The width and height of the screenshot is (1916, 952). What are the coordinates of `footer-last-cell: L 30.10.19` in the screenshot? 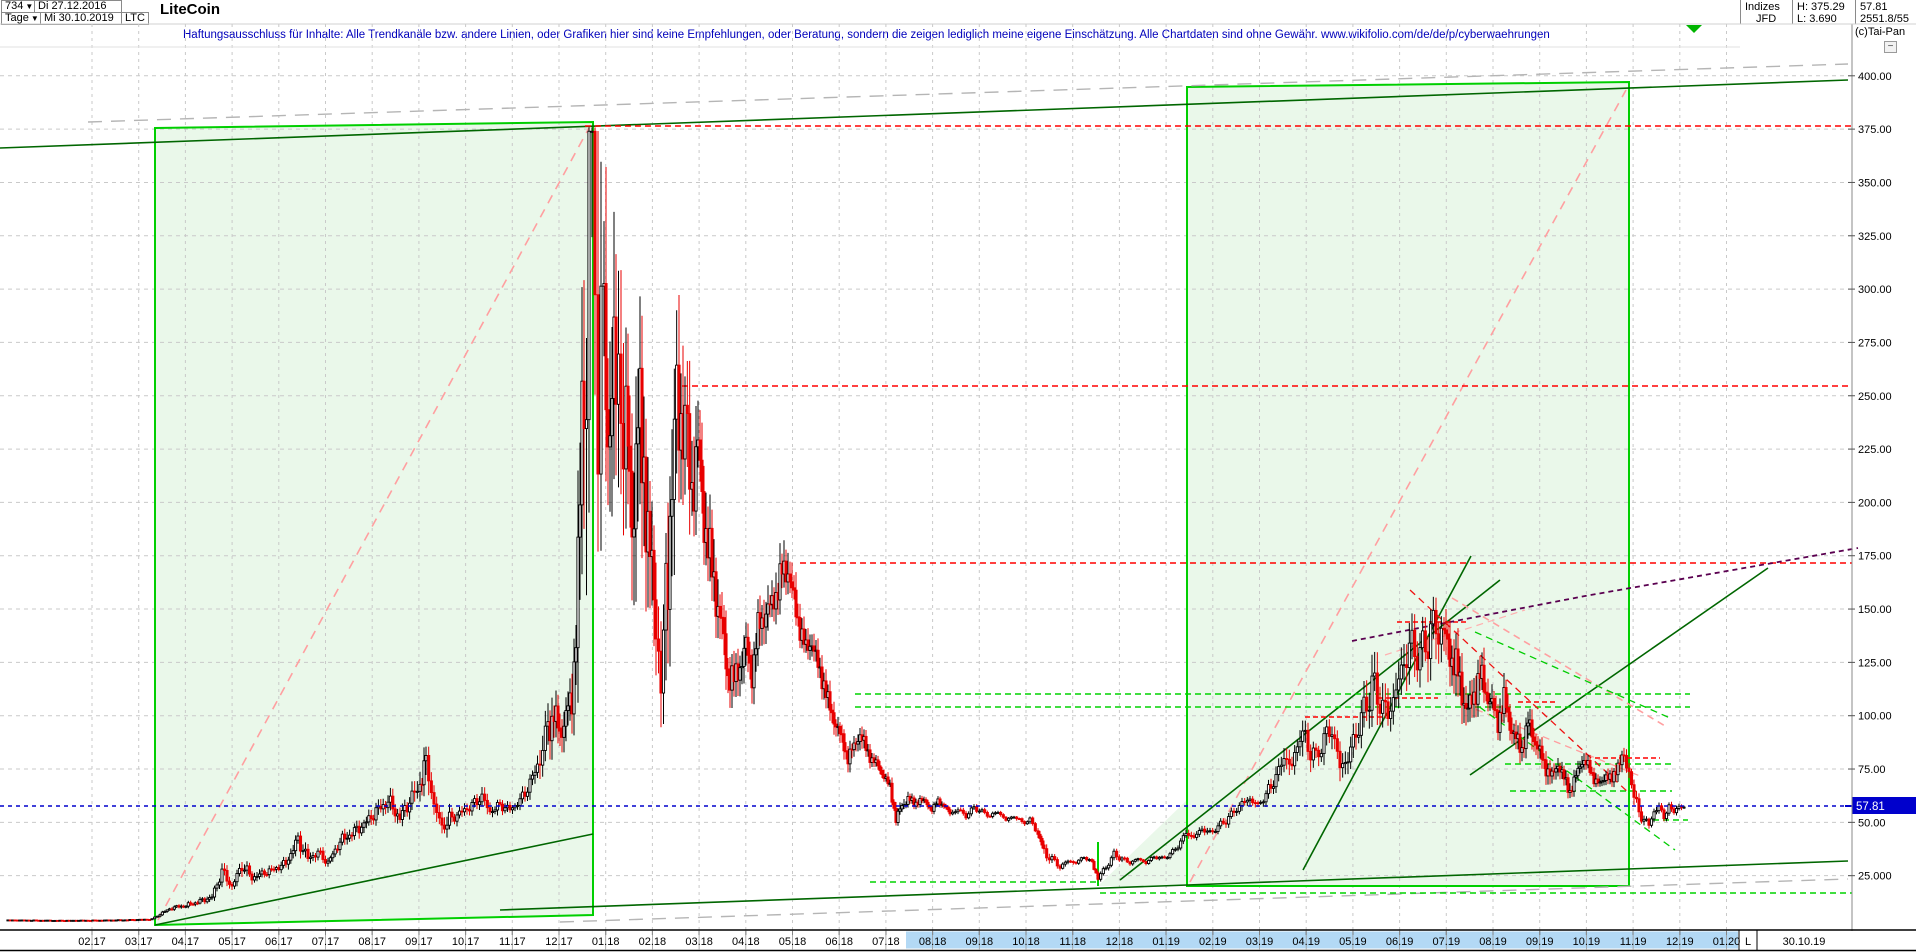 It's located at (1785, 942).